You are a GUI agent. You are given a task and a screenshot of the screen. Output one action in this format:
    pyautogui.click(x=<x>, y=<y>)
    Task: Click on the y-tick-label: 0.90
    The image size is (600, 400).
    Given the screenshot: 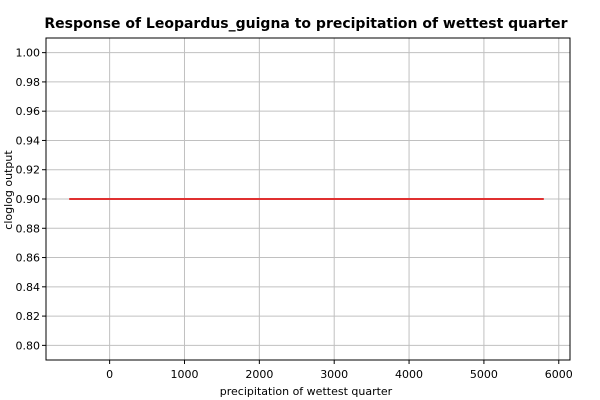 What is the action you would take?
    pyautogui.click(x=28, y=199)
    